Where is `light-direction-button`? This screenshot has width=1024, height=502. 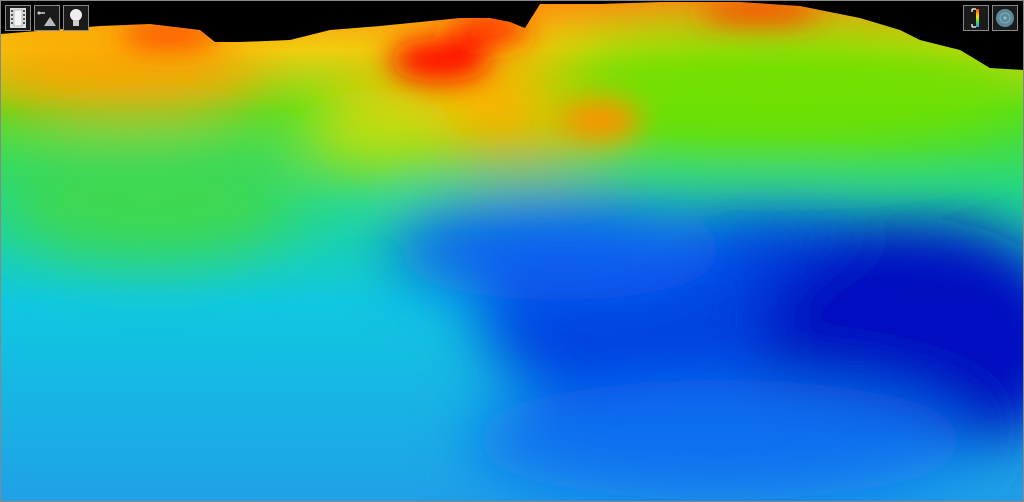 light-direction-button is located at coordinates (47, 18).